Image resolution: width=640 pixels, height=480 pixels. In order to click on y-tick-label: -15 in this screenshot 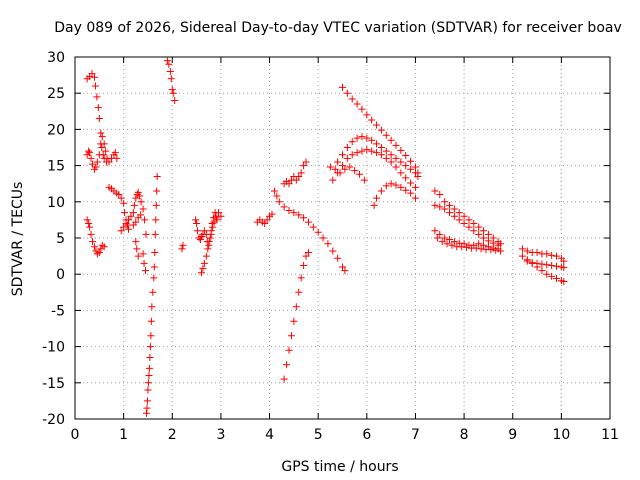, I will do `click(53, 384)`.